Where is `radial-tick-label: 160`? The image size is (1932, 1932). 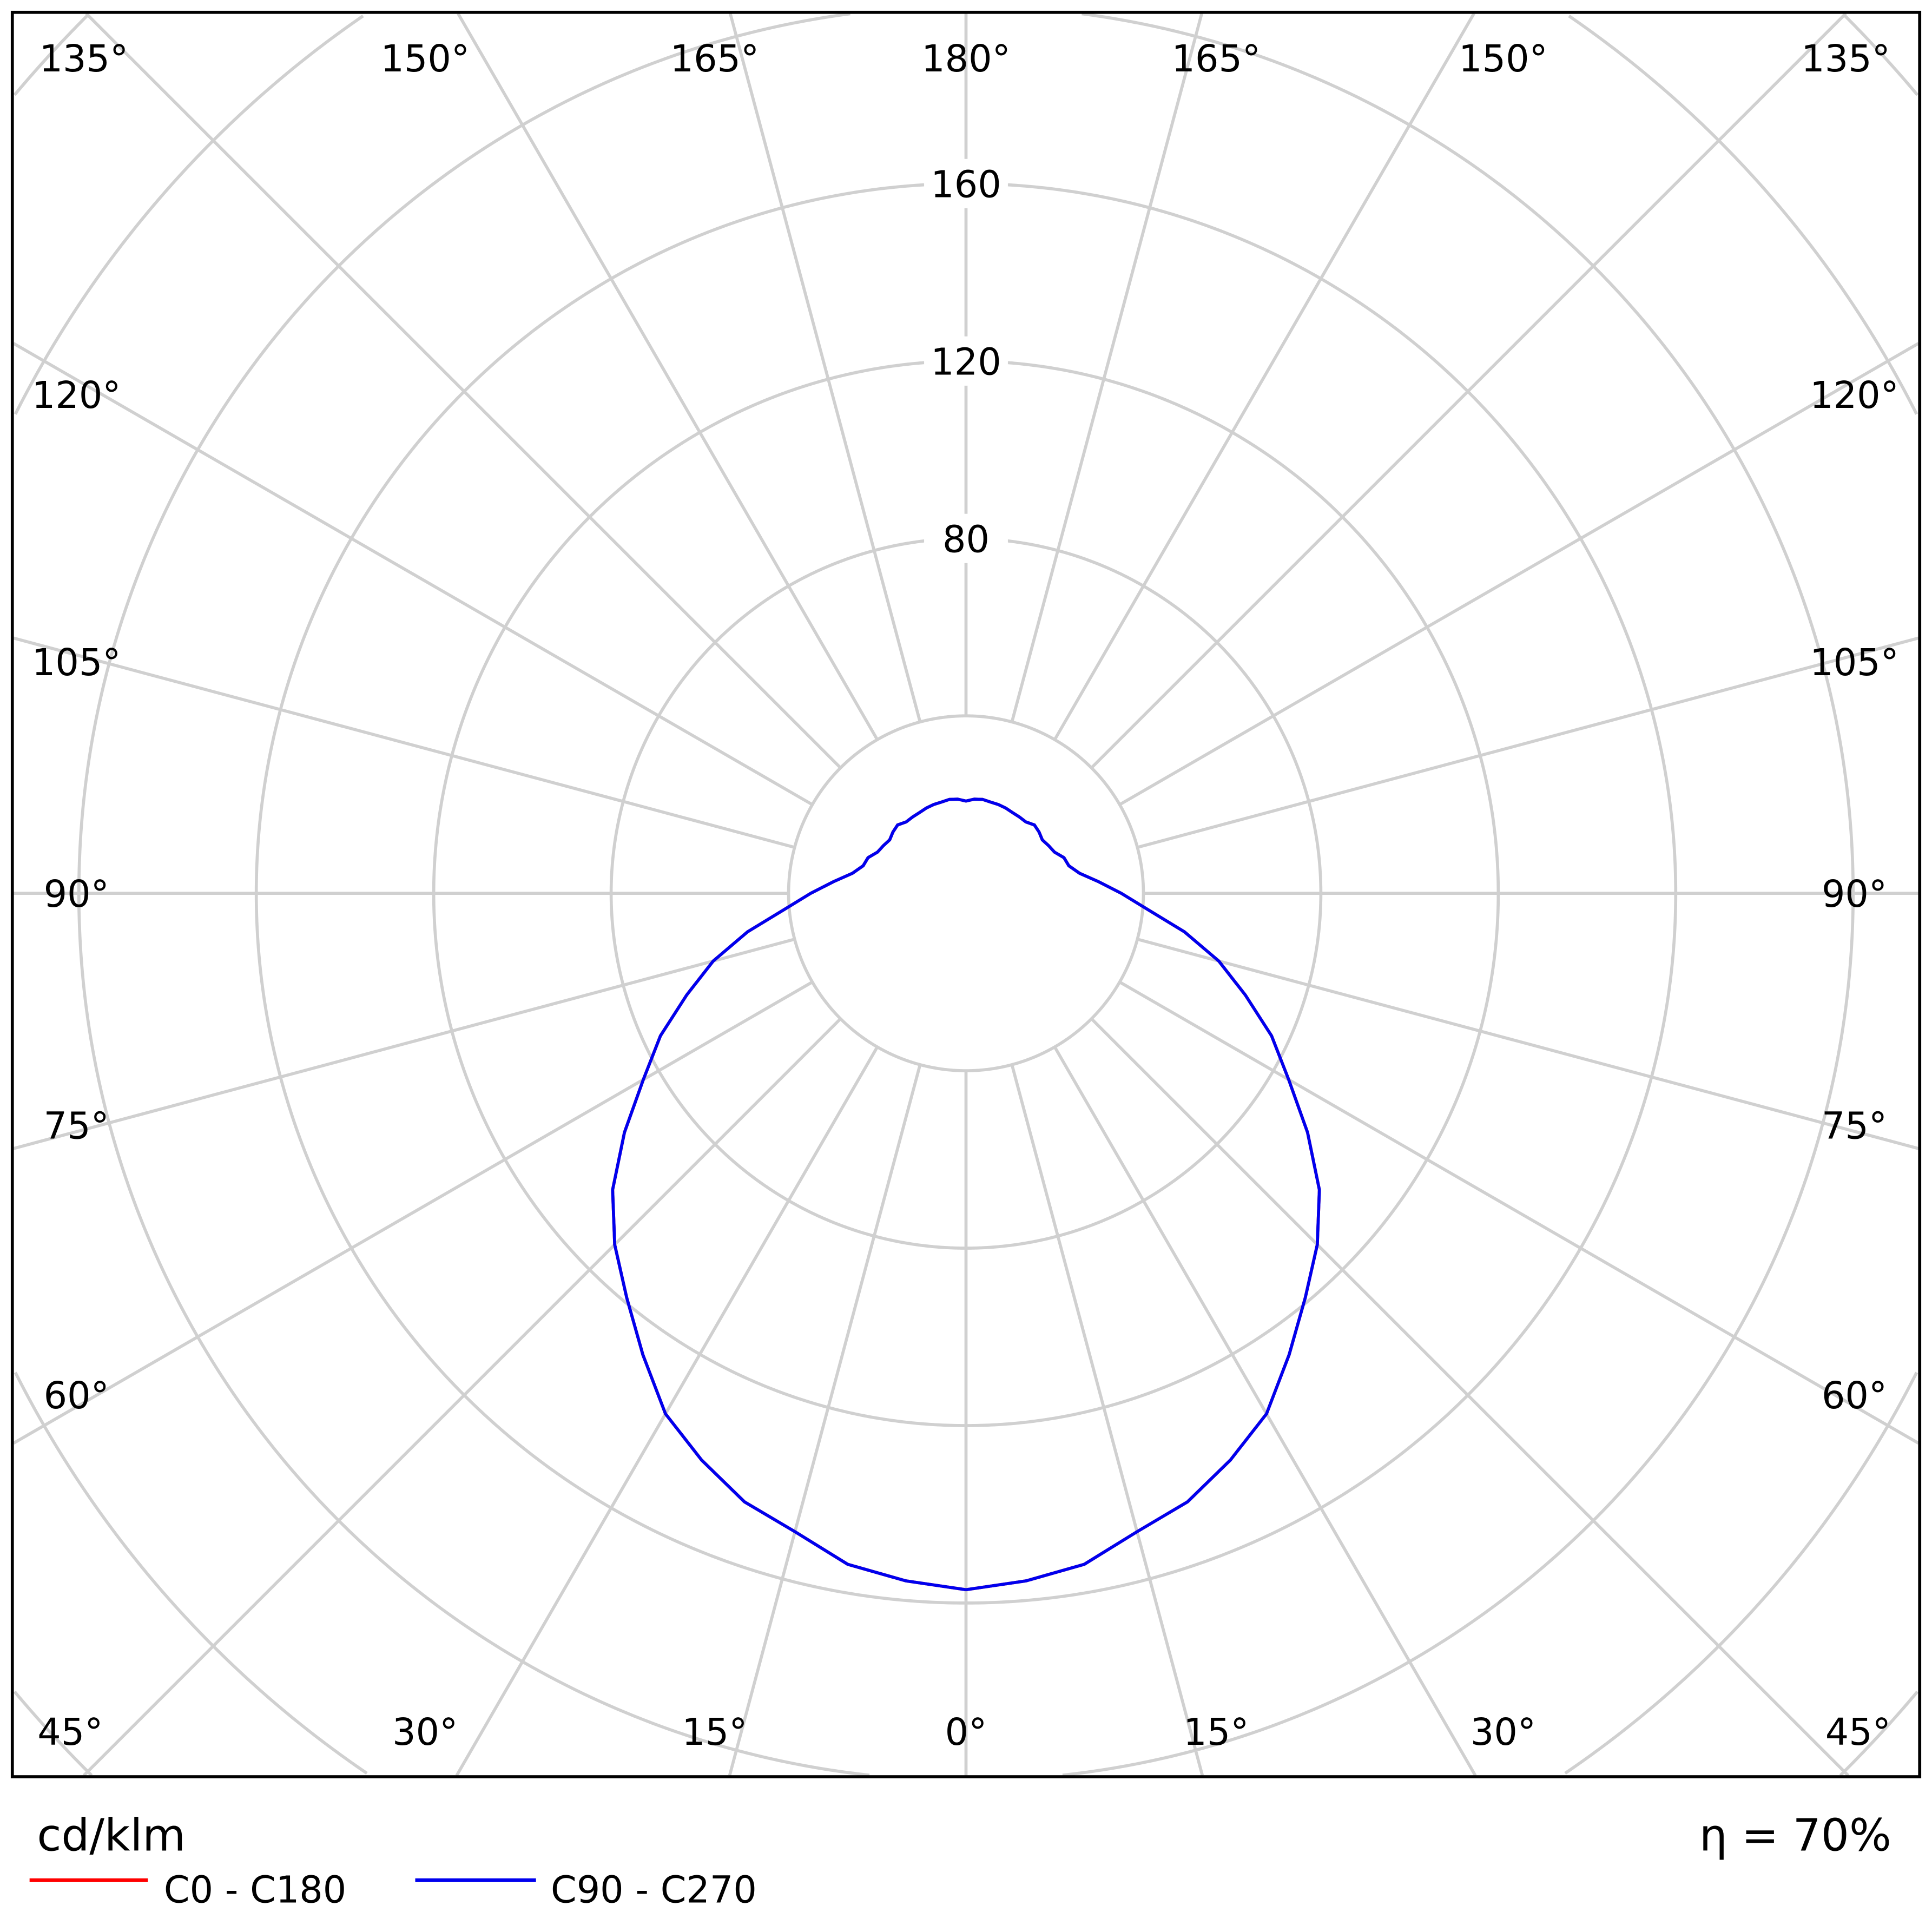 radial-tick-label: 160 is located at coordinates (966, 184).